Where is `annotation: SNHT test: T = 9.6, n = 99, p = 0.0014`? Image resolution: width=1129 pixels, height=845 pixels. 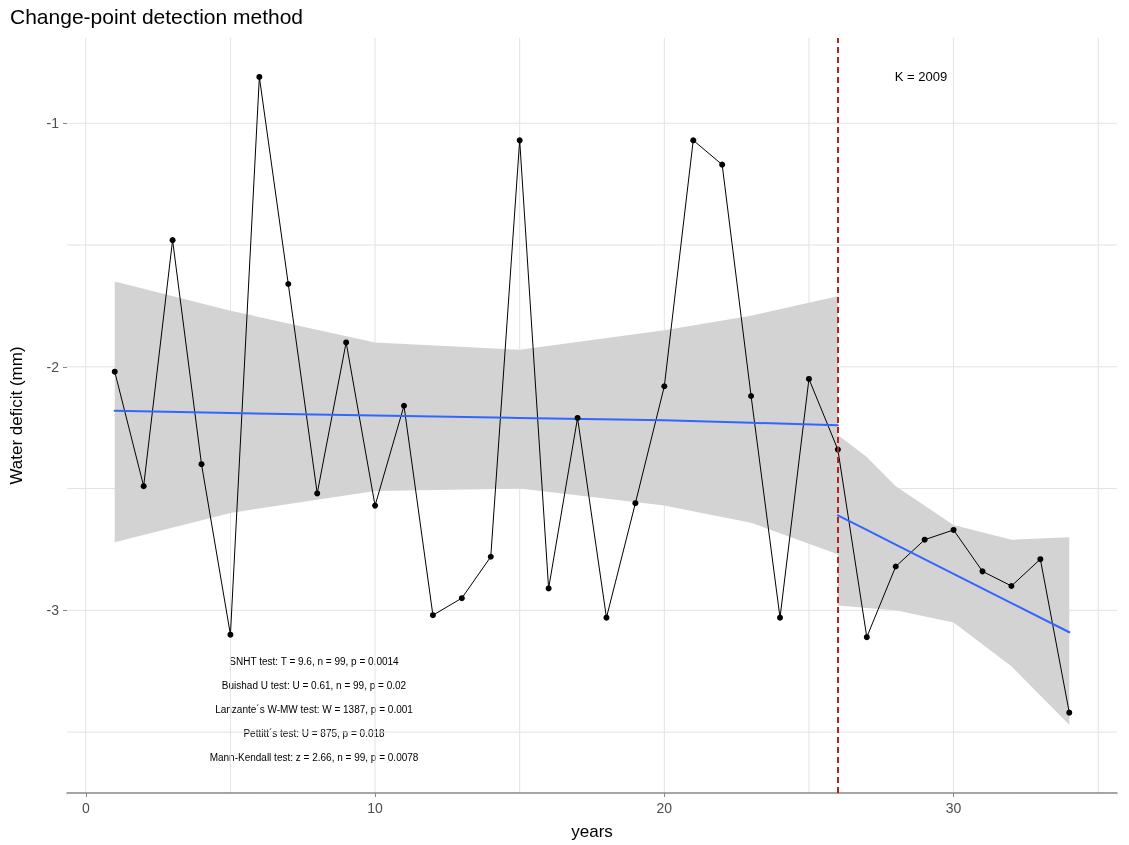
annotation: SNHT test: T = 9.6, n = 99, p = 0.0014 is located at coordinates (314, 661).